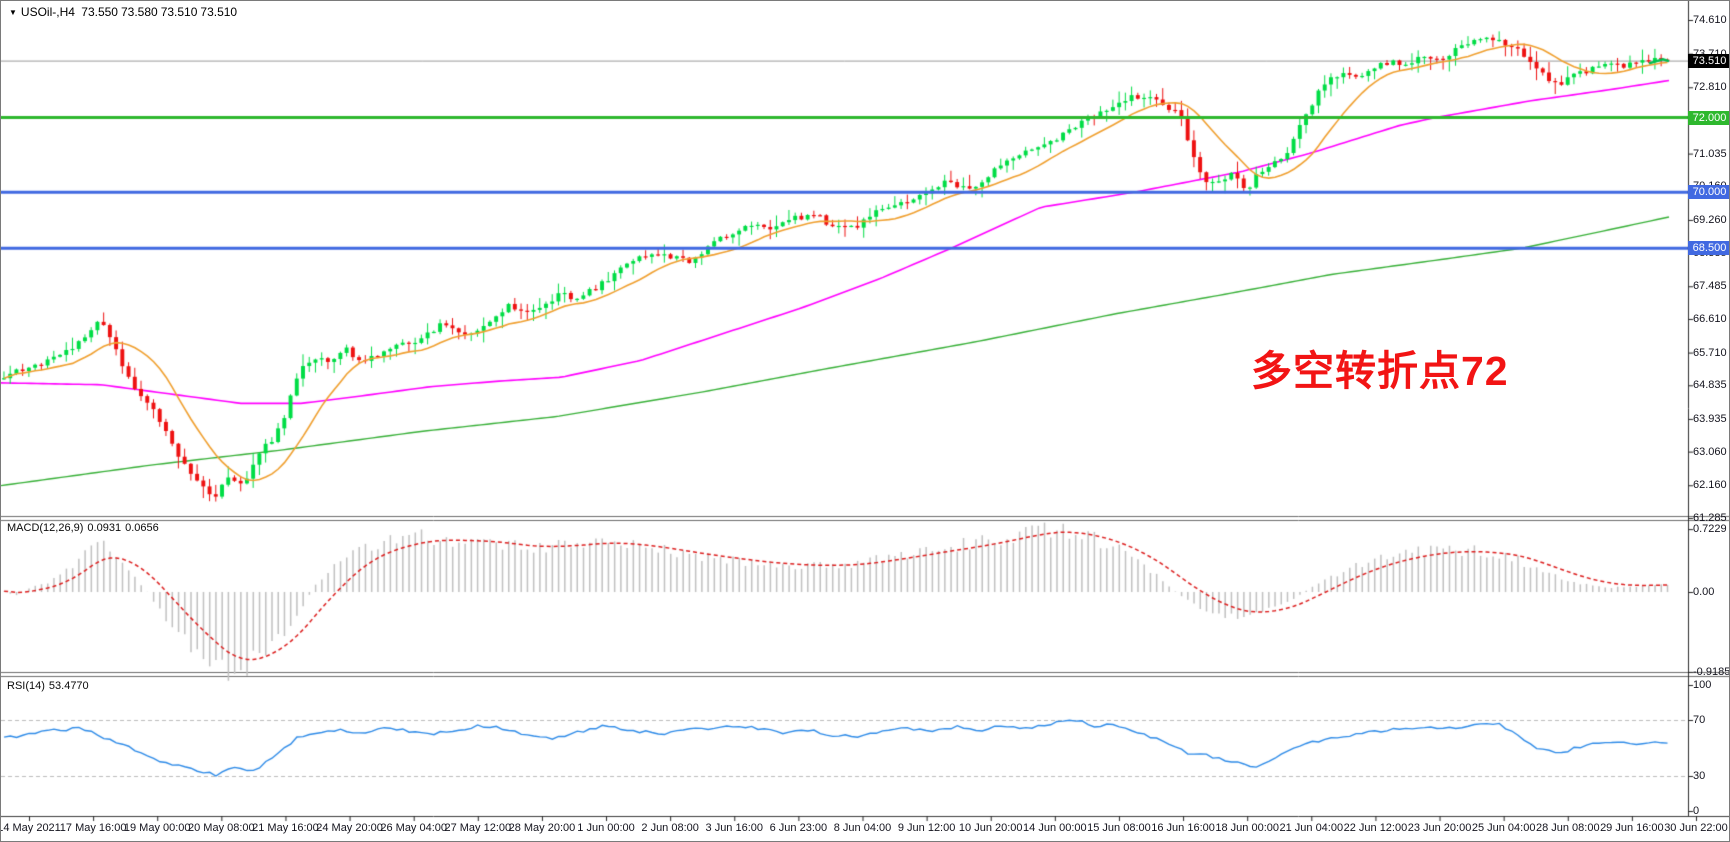 The height and width of the screenshot is (842, 1730). Describe the element at coordinates (1708, 117) in the screenshot. I see `price-level-box: 72.000` at that location.